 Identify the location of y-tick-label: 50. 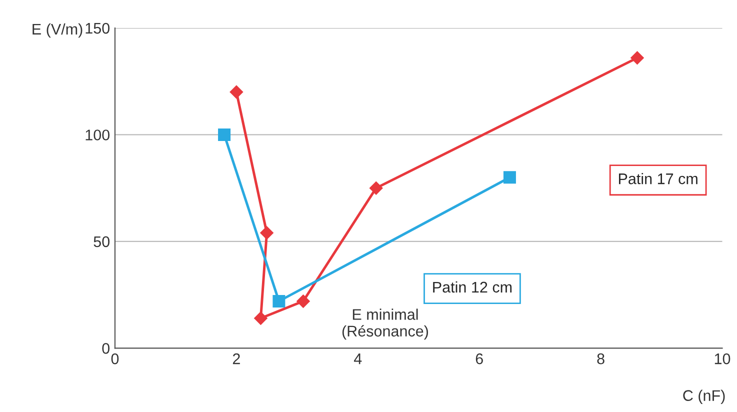
(102, 242).